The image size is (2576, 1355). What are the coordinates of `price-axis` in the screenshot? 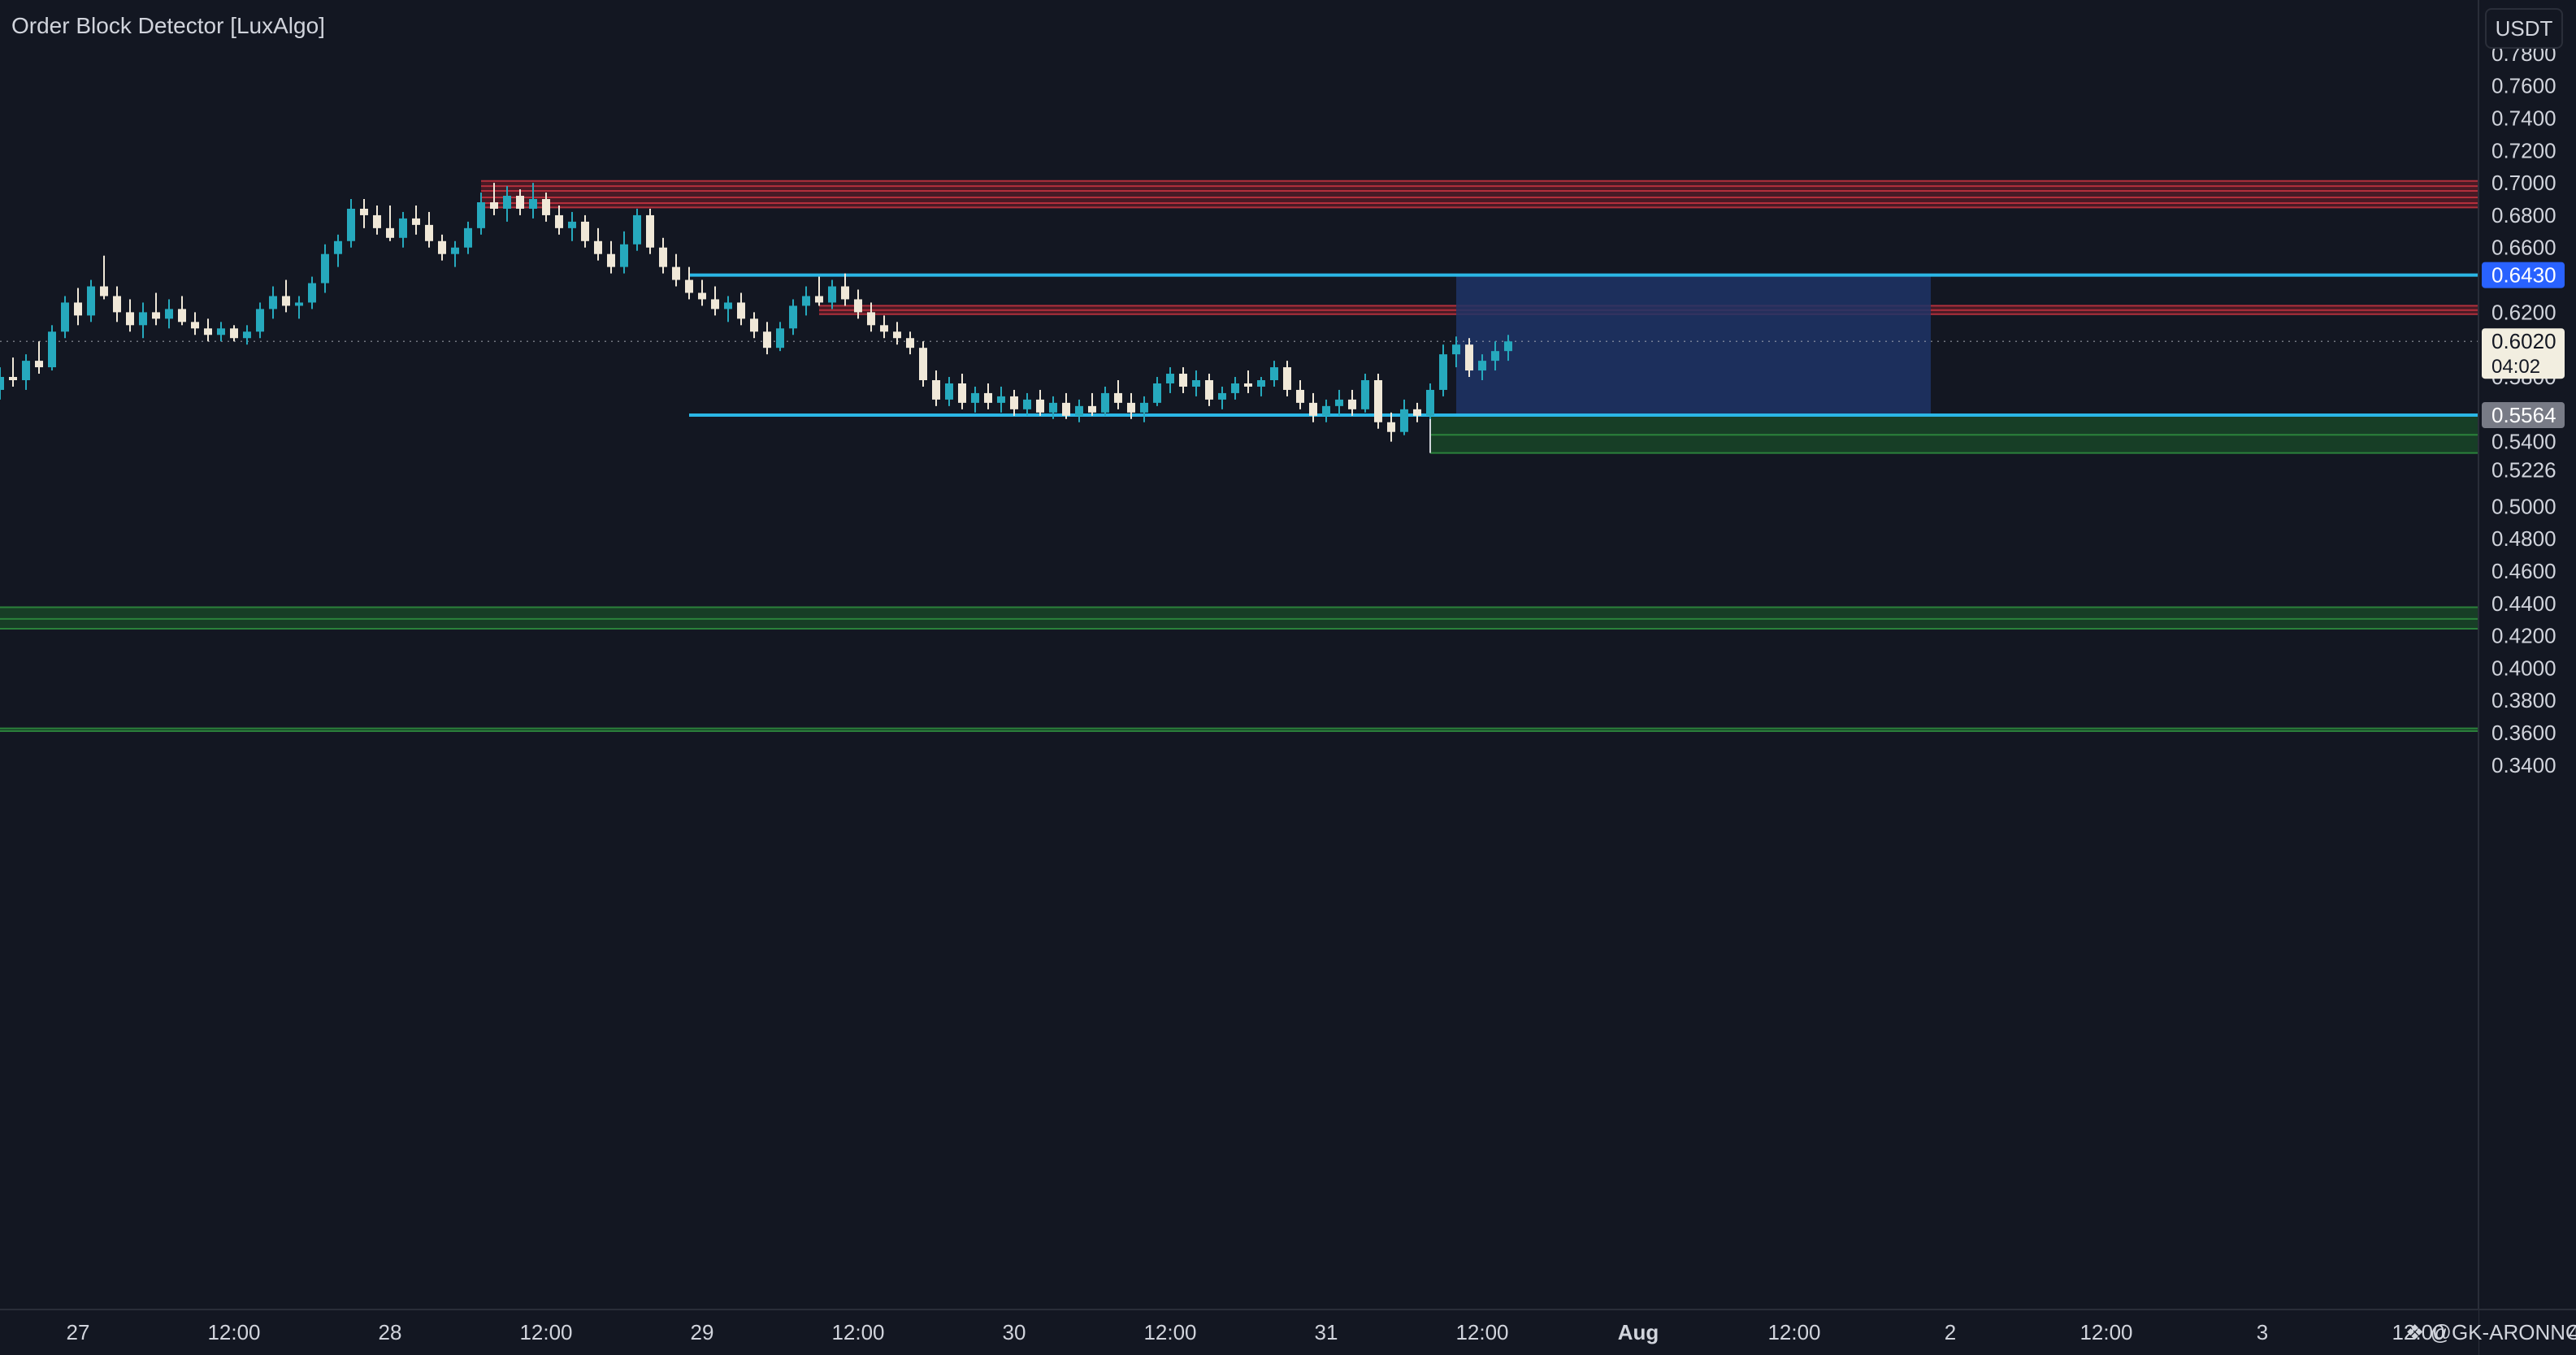 It's located at (2527, 655).